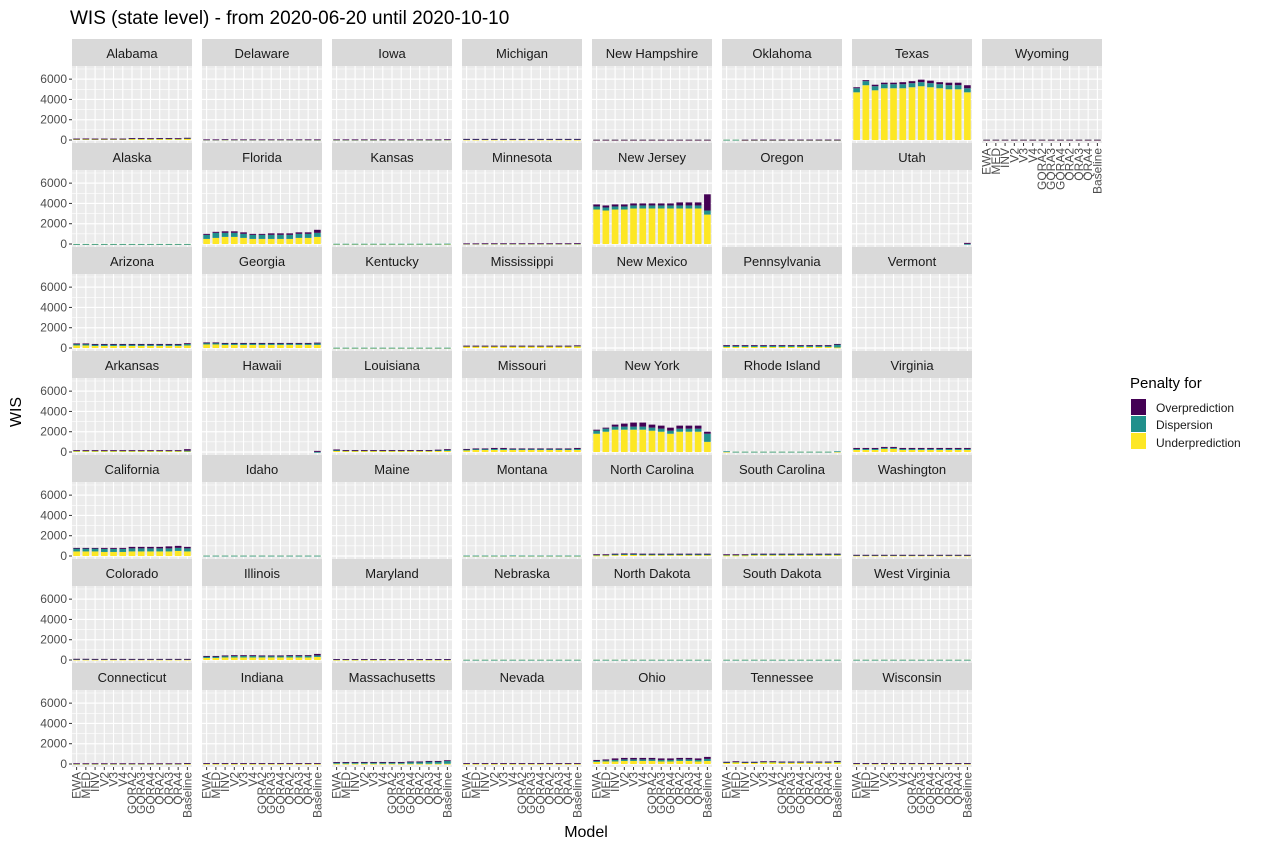 This screenshot has width=1275, height=855. Describe the element at coordinates (243, 656) in the screenshot. I see `bar-dispersion-illinois-v3` at that location.